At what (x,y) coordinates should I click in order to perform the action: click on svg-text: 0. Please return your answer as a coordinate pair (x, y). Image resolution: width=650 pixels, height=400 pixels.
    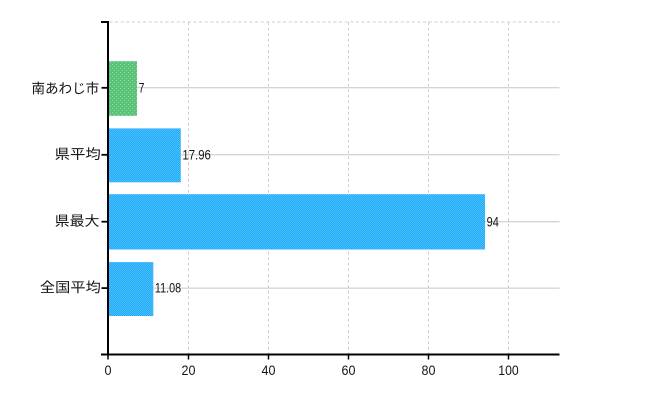
    Looking at the image, I should click on (108, 370).